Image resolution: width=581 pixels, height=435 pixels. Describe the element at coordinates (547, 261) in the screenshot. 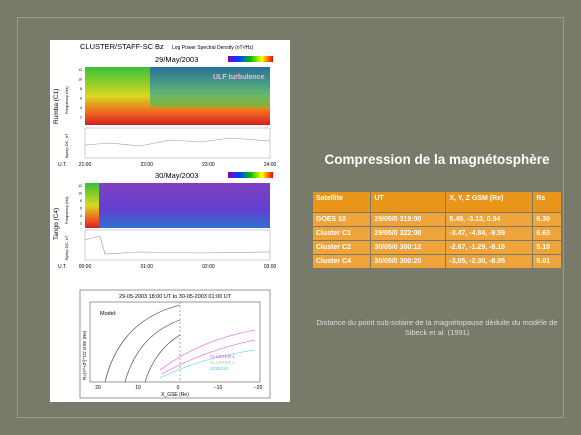

I see `table-cell: 5.01` at that location.